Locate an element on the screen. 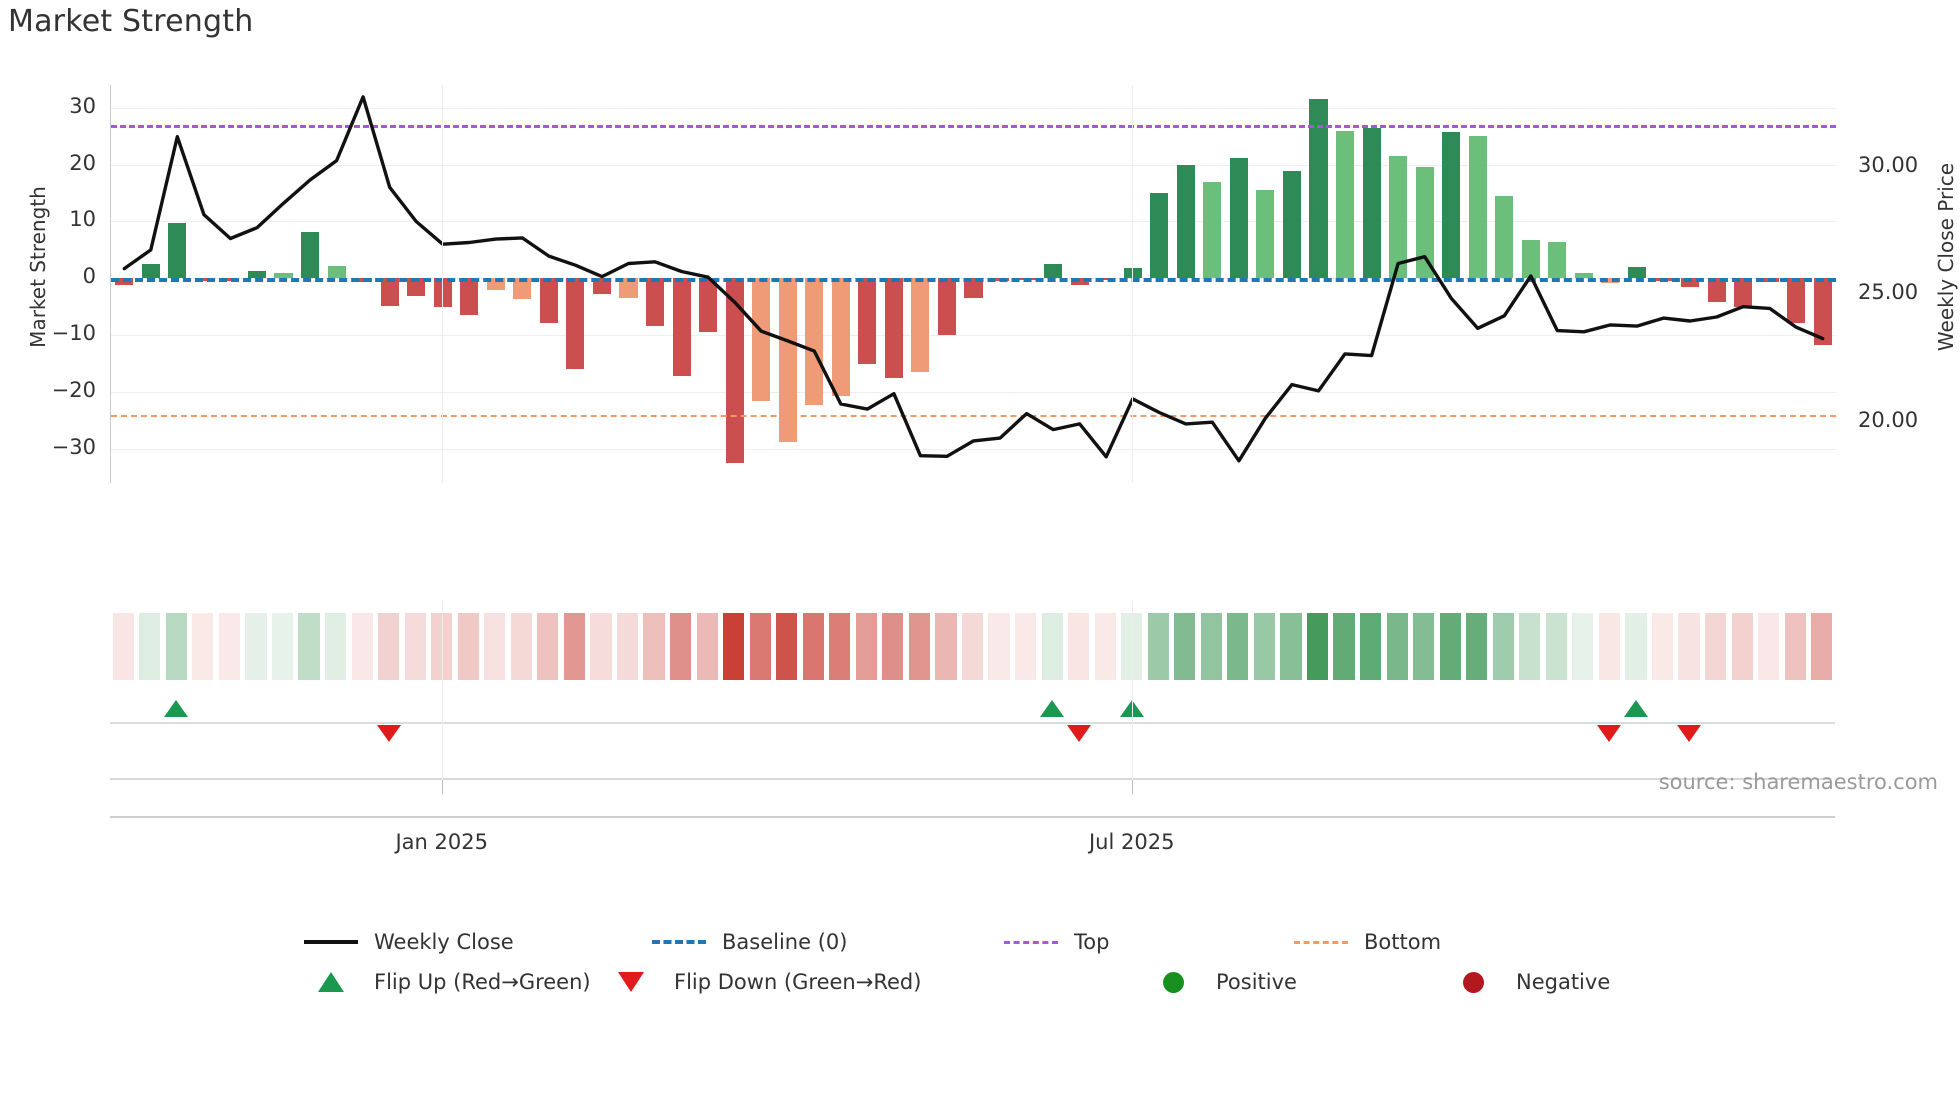 The width and height of the screenshot is (1960, 1102). legend-item-flip-up: Flip Up (Red→Green) is located at coordinates (445, 982).